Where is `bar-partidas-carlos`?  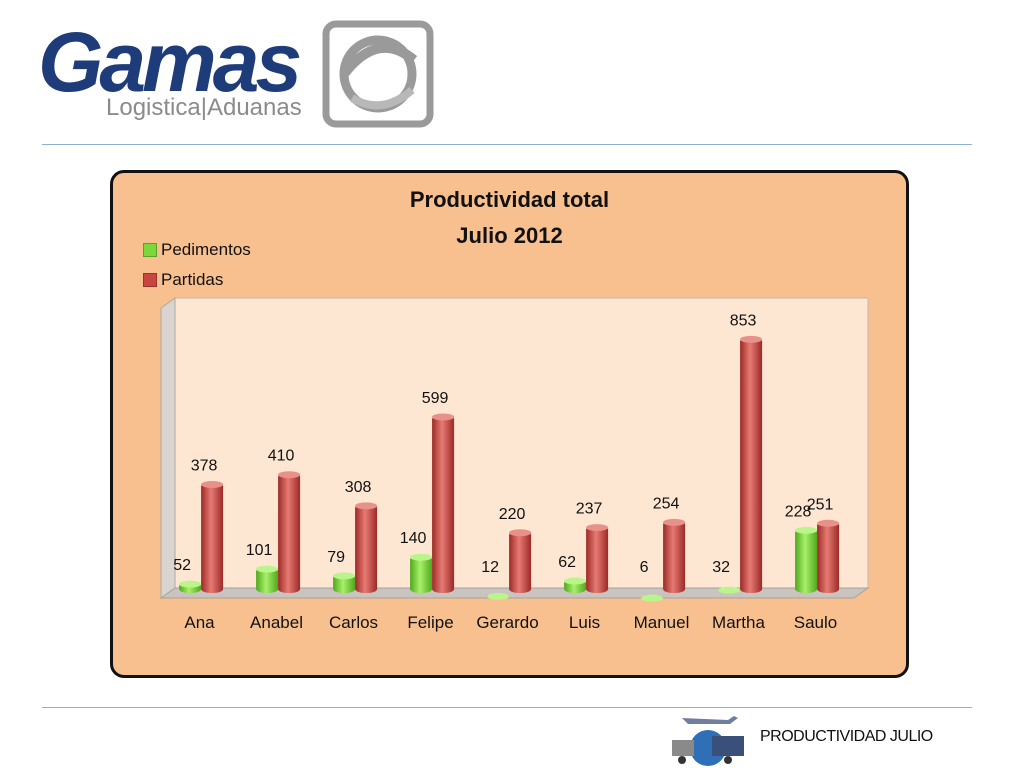
bar-partidas-carlos is located at coordinates (366, 548).